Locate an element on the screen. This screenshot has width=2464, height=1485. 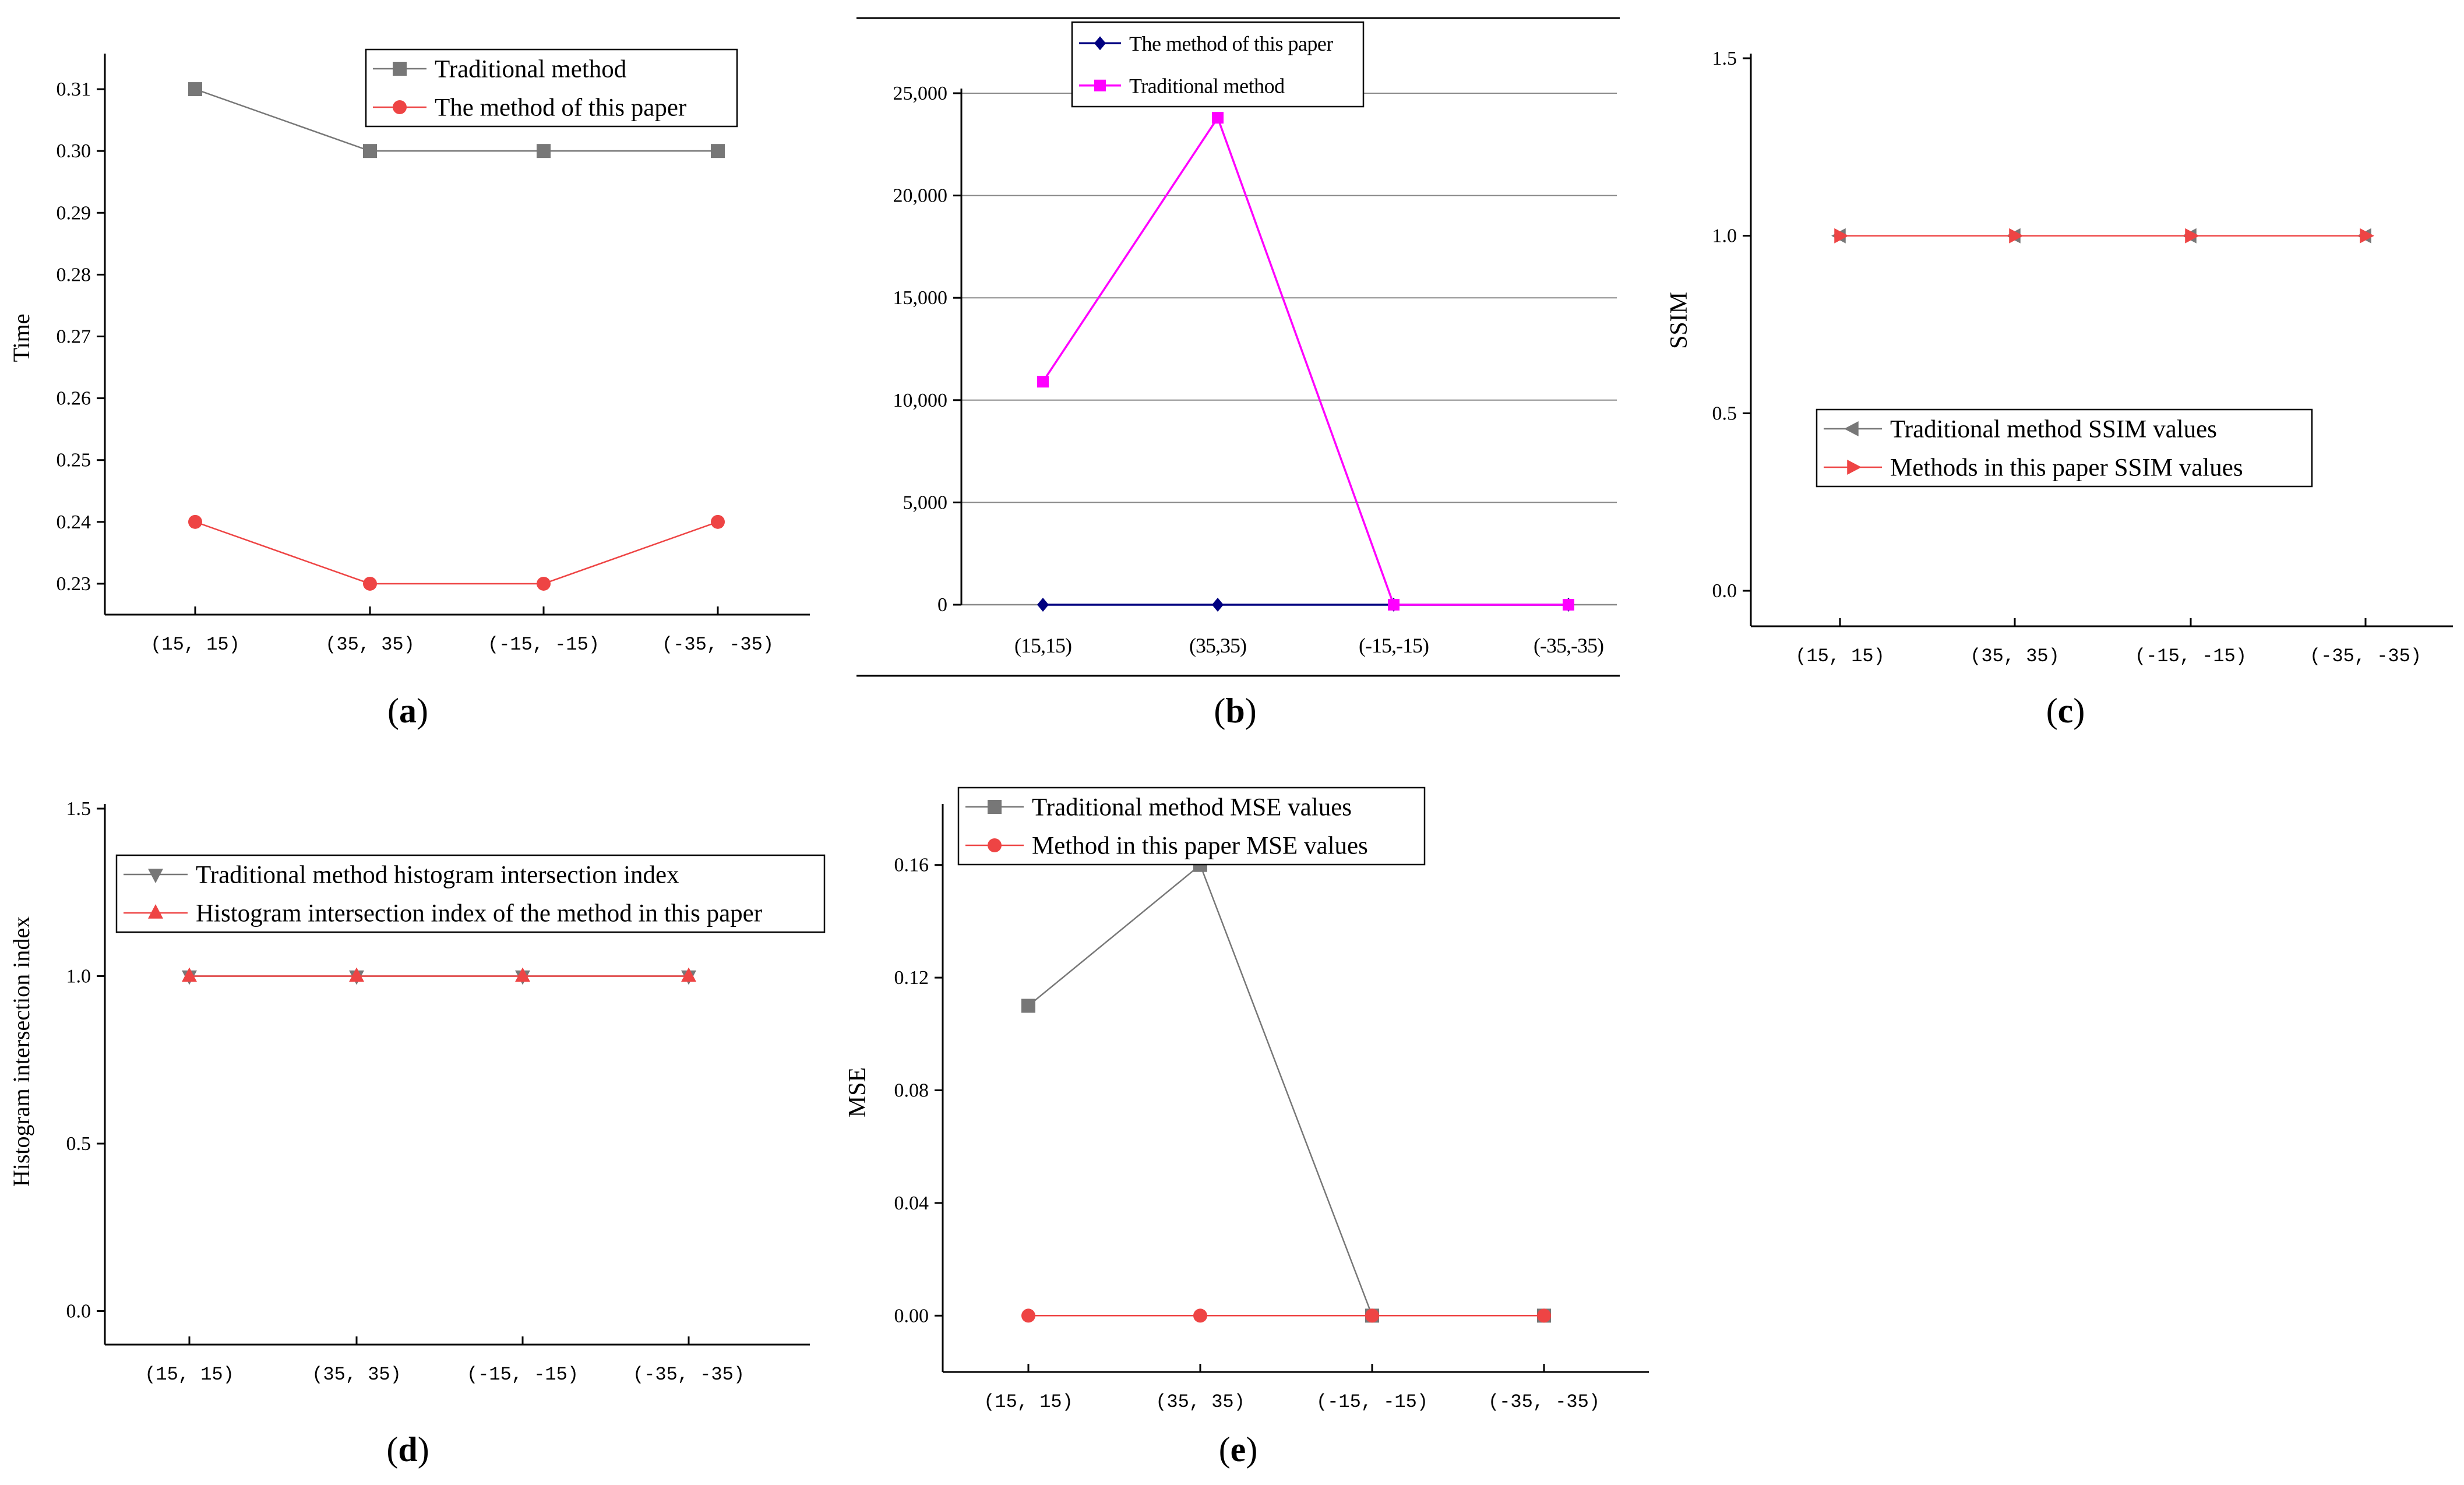
caption-part: b is located at coordinates (1235, 711).